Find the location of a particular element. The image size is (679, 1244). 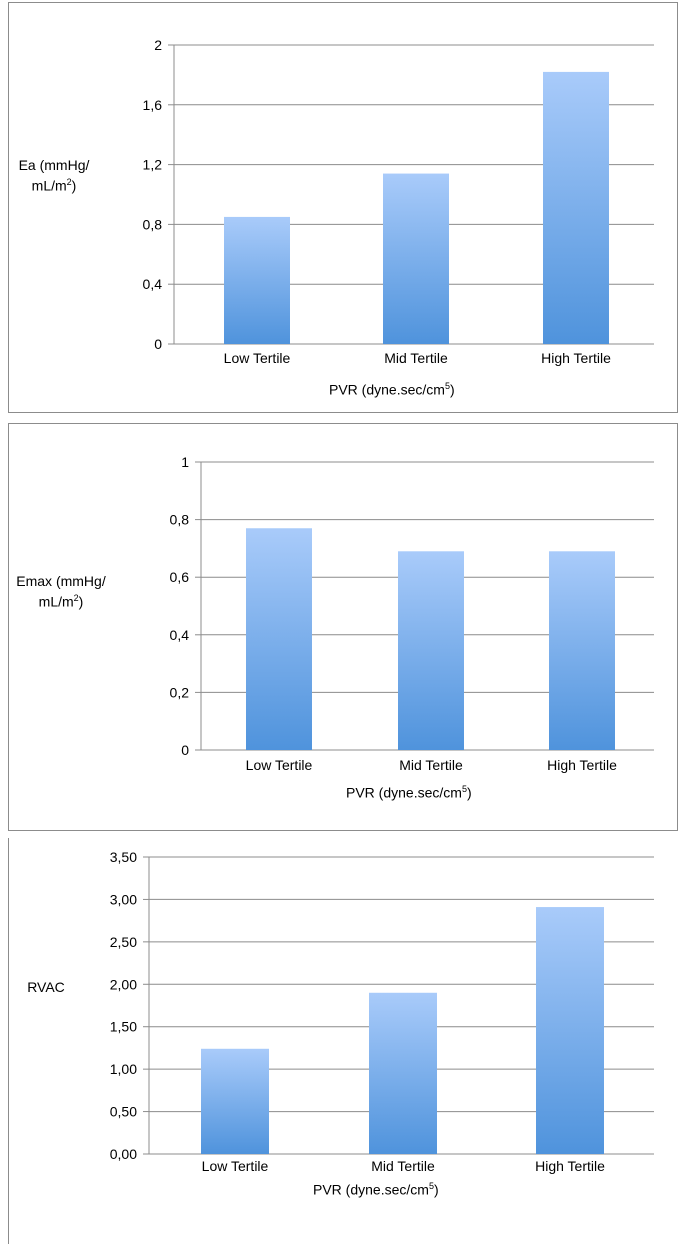

y-tick-label: 1,00 is located at coordinates (123, 1069).